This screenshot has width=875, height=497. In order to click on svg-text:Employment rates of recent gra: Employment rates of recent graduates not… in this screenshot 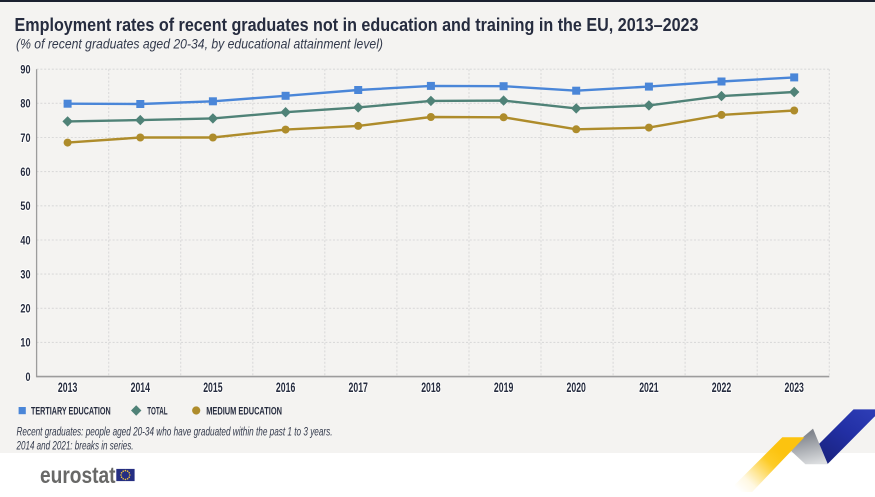, I will do `click(357, 24)`.